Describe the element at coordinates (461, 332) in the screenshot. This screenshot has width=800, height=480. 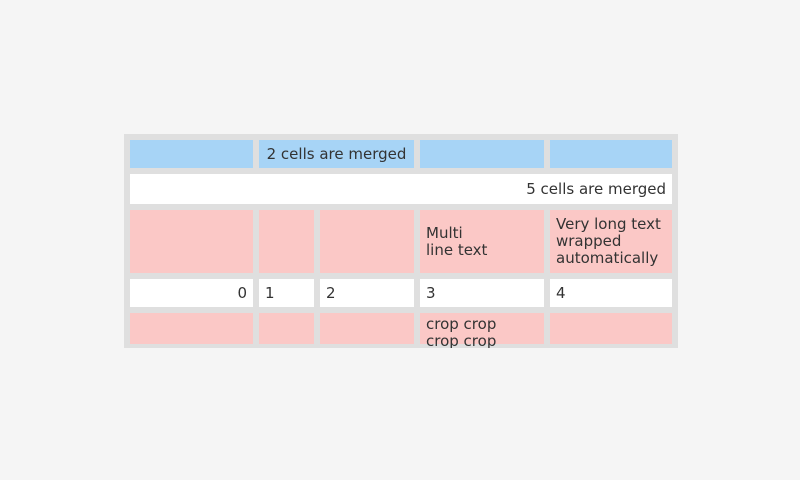
I see `crop-text: crop crop crop crop` at that location.